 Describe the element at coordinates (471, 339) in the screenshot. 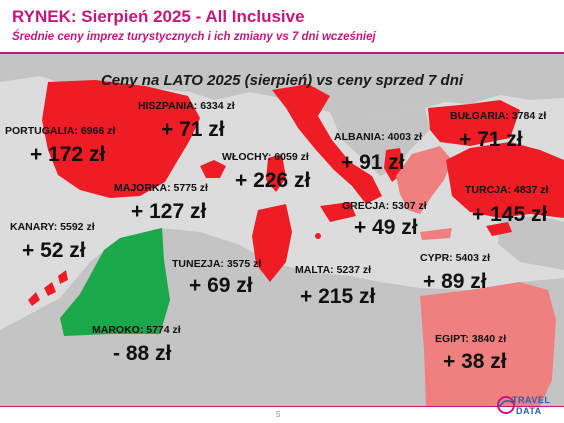

I see `label-egypt: EGIPT: 3840 zł` at that location.